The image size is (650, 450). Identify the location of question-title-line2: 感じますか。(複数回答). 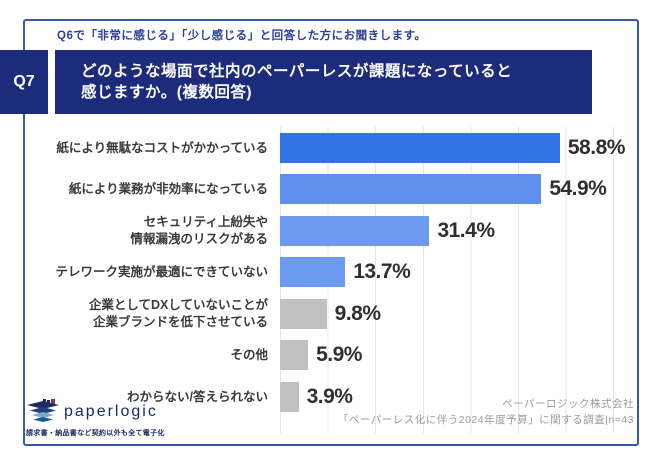
(167, 92).